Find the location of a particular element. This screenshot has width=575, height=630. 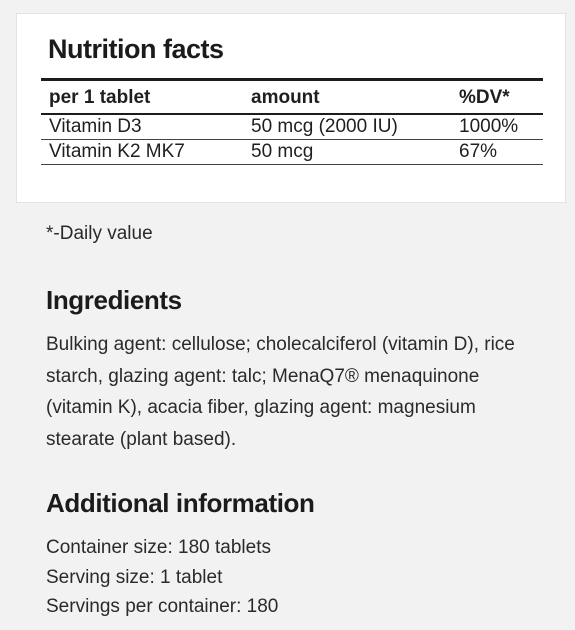

header-amount: amount is located at coordinates (285, 97).